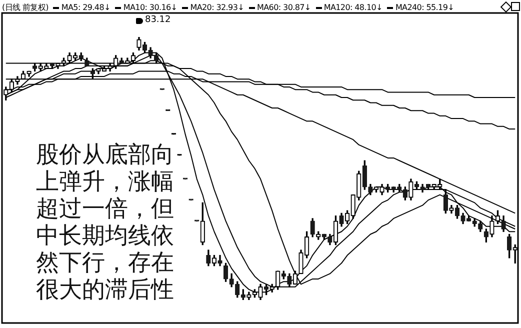  What do you see at coordinates (85, 7) in the screenshot?
I see `legend-label: MA5: 29.48↓` at bounding box center [85, 7].